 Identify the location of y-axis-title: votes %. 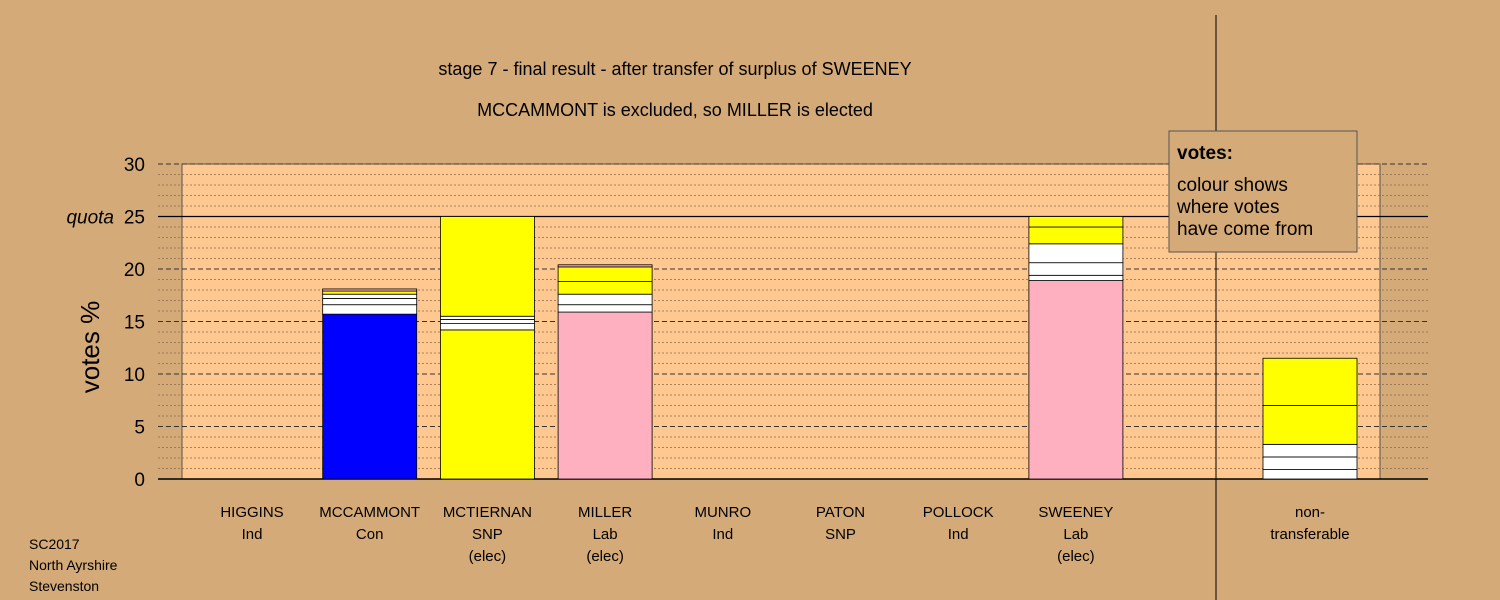
(90, 347).